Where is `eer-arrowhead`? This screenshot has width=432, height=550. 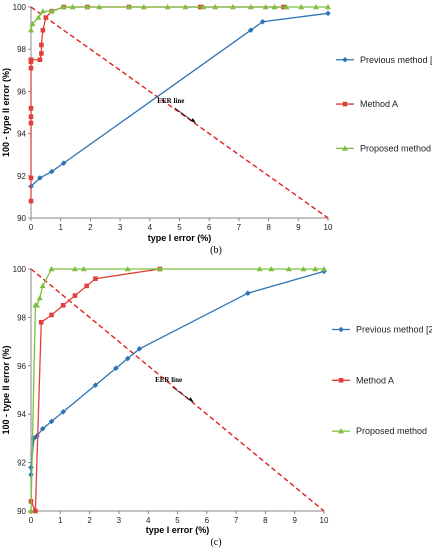 eer-arrowhead is located at coordinates (193, 121).